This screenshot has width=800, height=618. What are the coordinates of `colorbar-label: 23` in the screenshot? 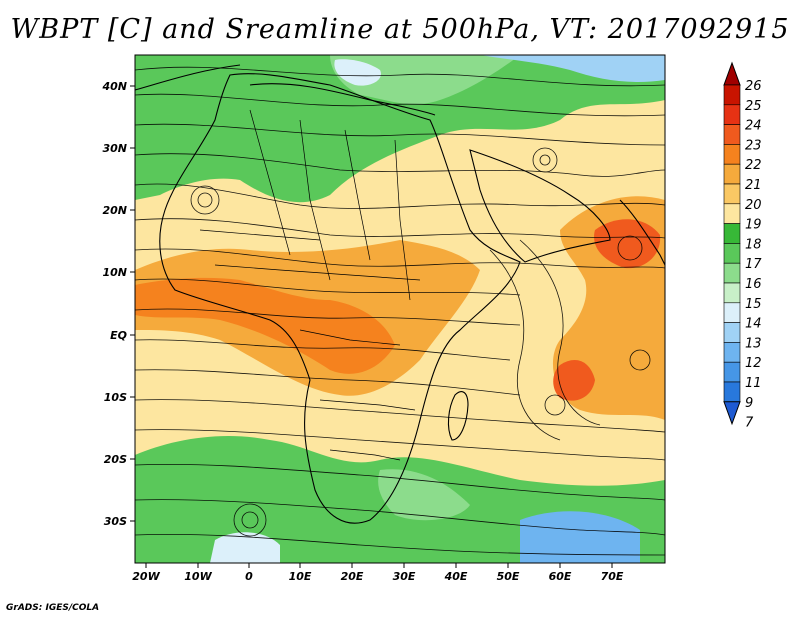 It's located at (753, 145).